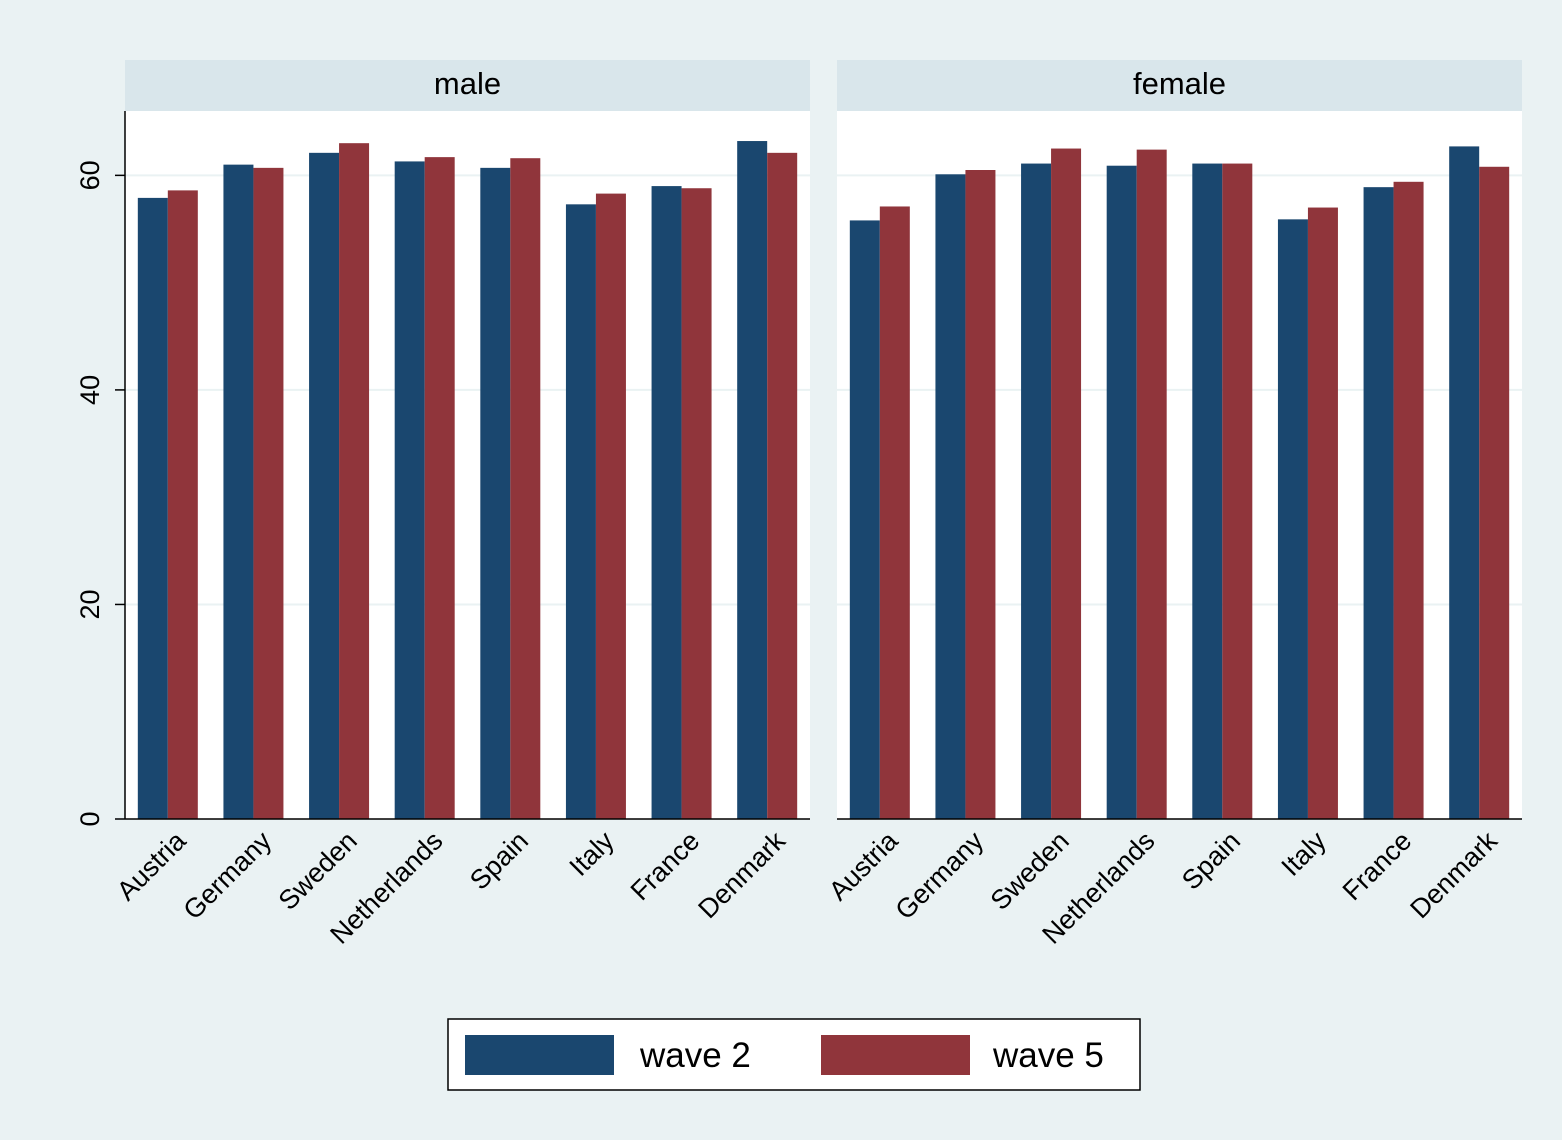  What do you see at coordinates (539, 1055) in the screenshot?
I see `legend-swatch-wave2` at bounding box center [539, 1055].